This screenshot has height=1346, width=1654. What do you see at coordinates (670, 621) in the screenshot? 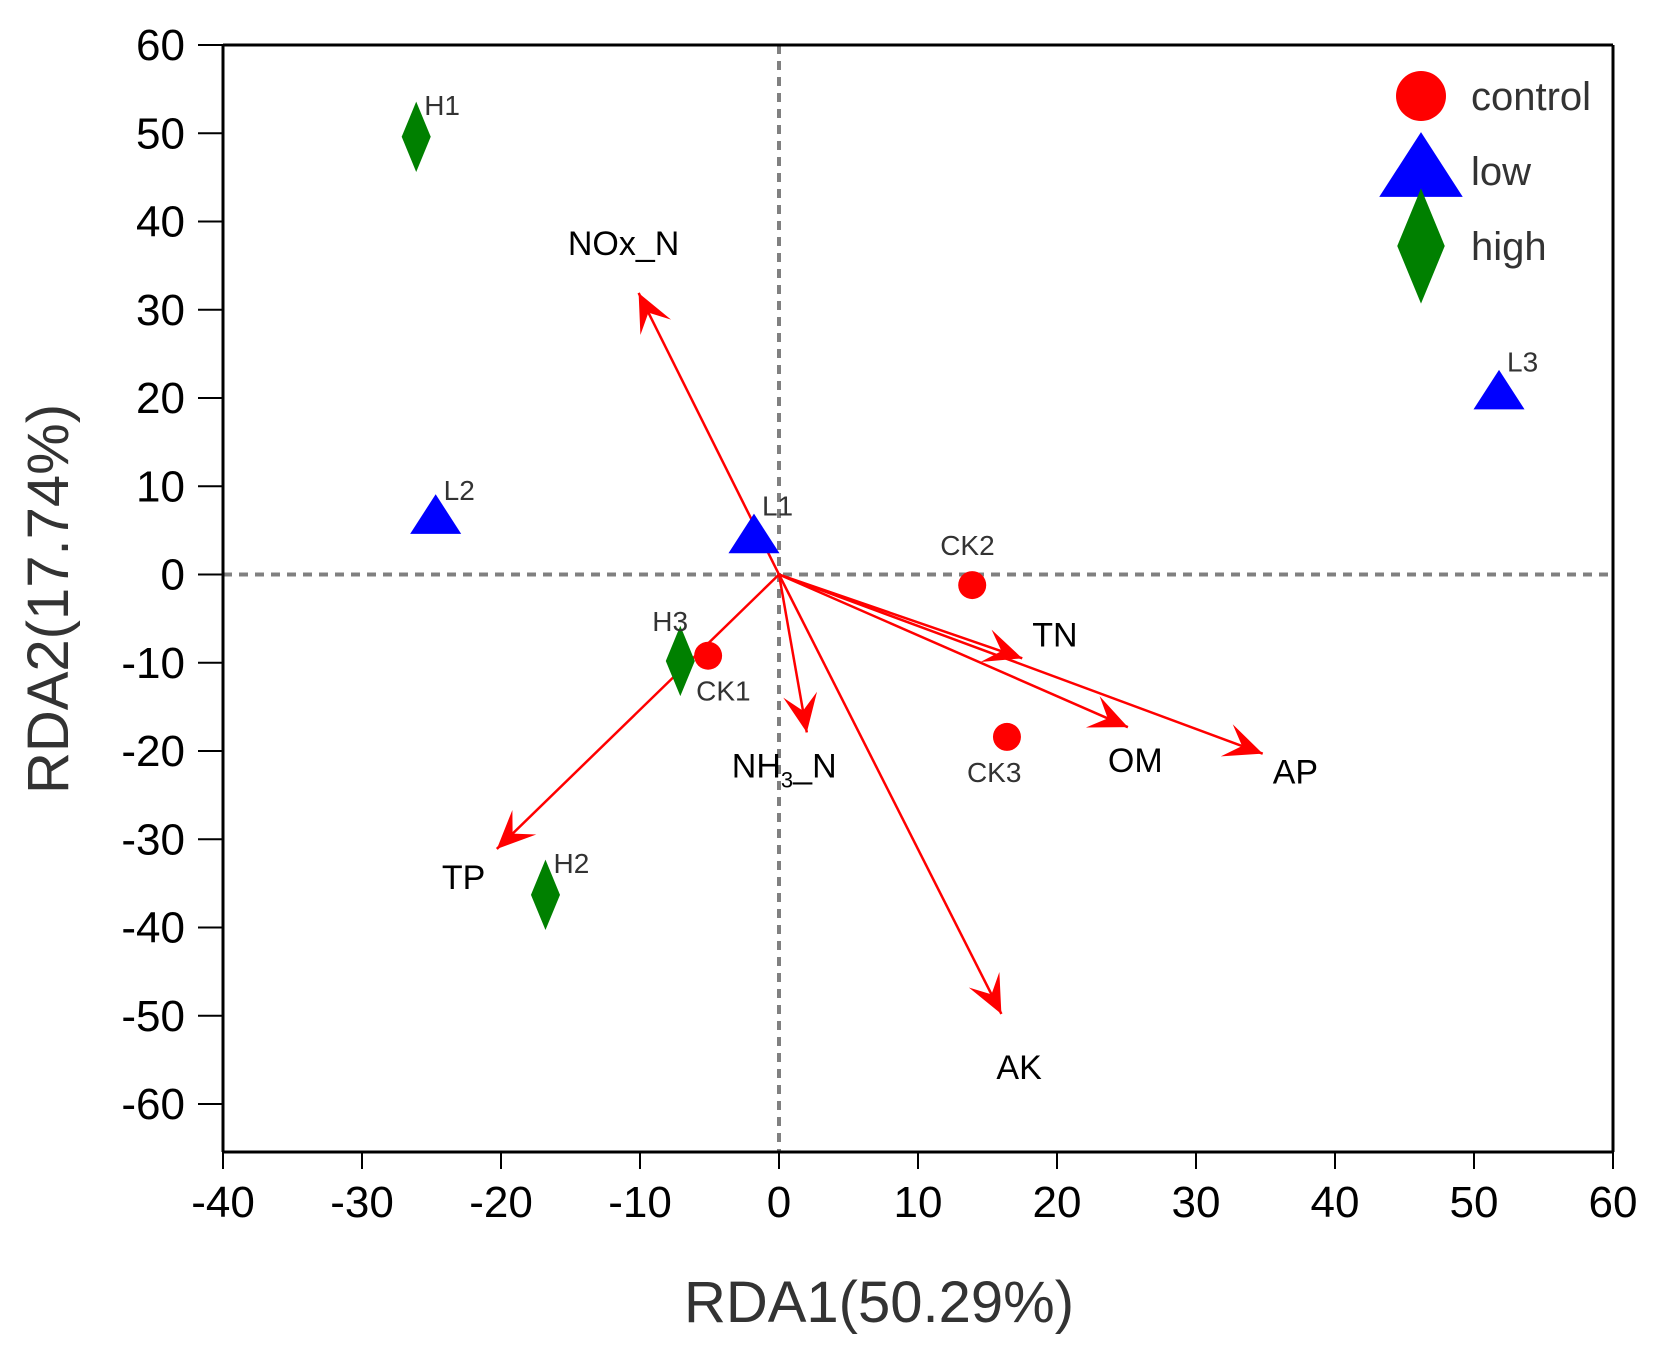
I see `point-label: H3` at bounding box center [670, 621].